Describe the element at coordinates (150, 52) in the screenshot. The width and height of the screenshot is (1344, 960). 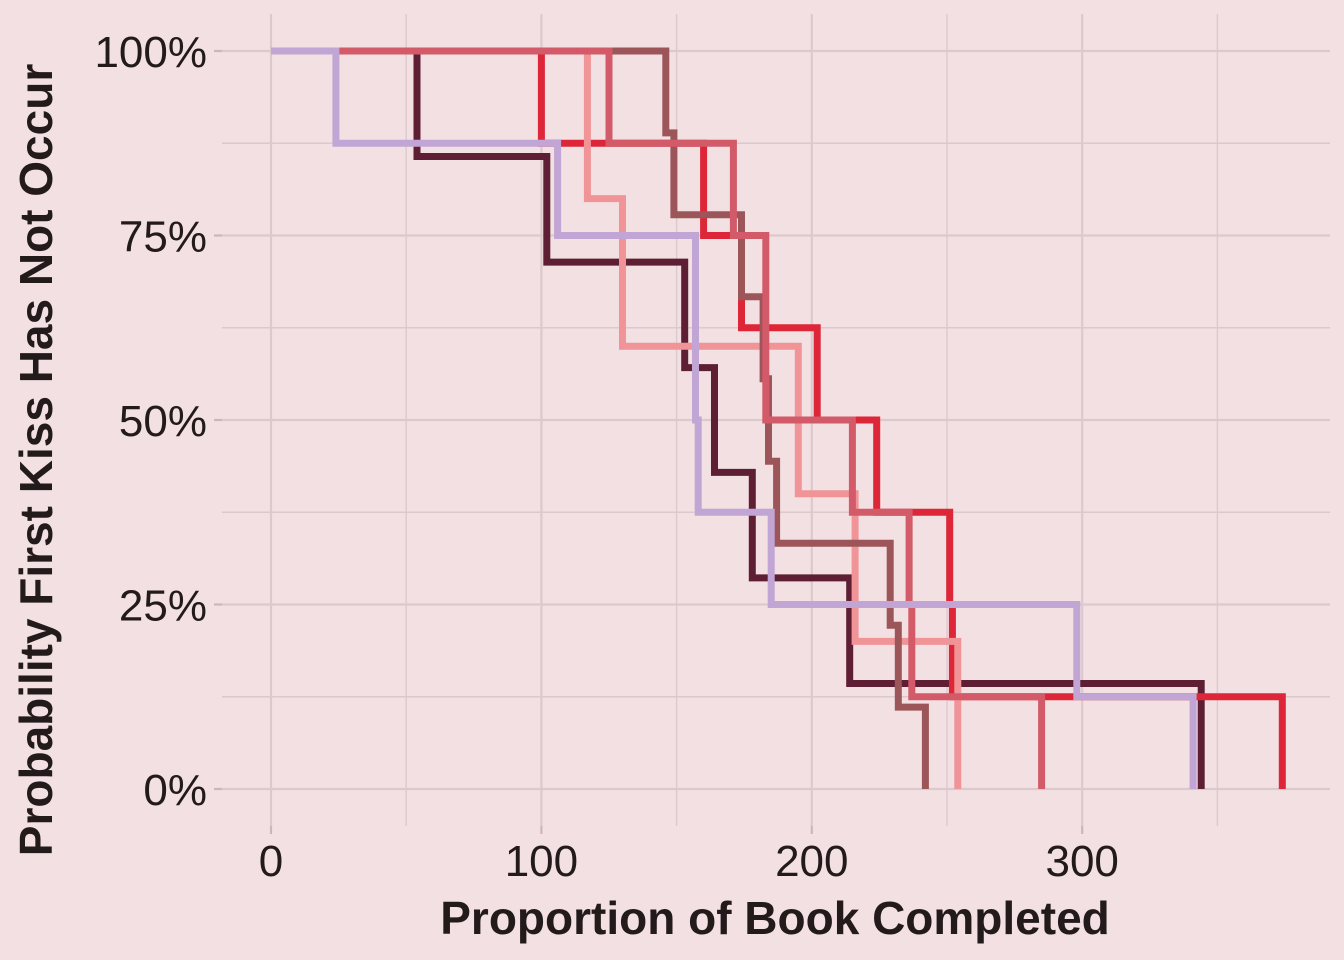
I see `y-tick-label: 100%` at that location.